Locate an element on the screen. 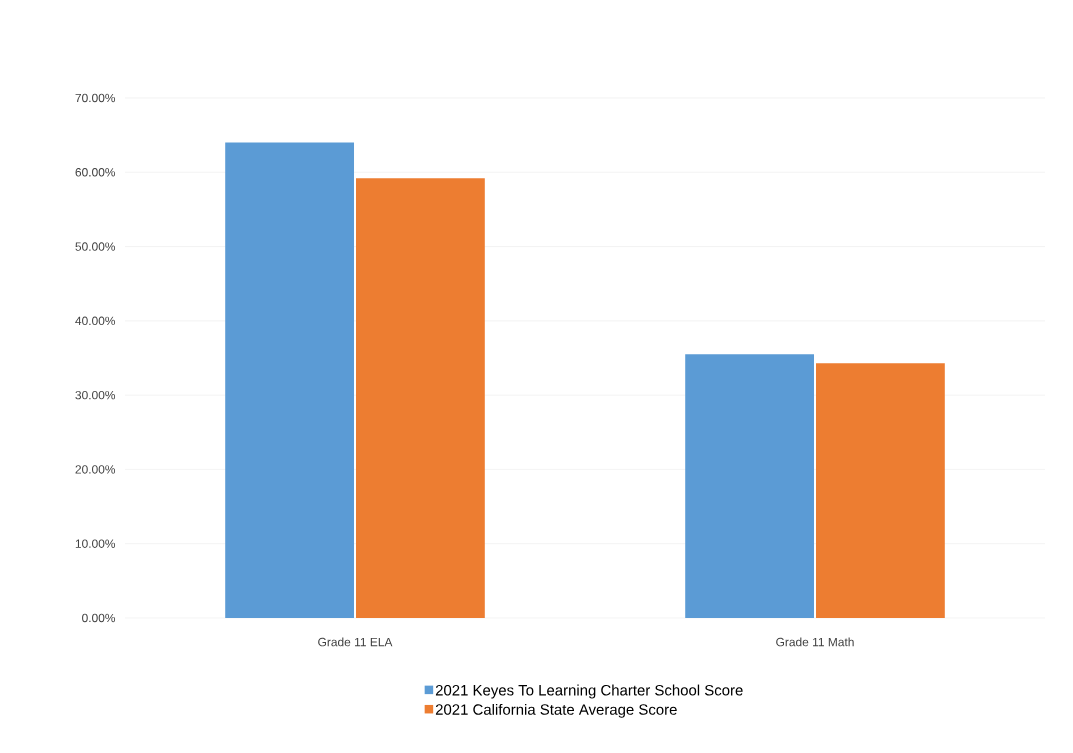  y-tick-label: 10.00% is located at coordinates (95, 543).